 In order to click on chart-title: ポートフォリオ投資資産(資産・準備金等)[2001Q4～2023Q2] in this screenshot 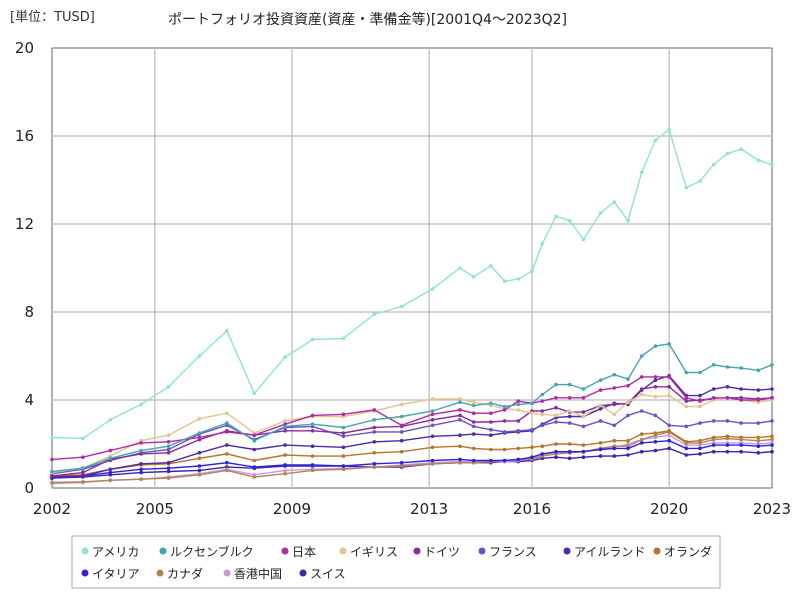, I will do `click(367, 19)`.